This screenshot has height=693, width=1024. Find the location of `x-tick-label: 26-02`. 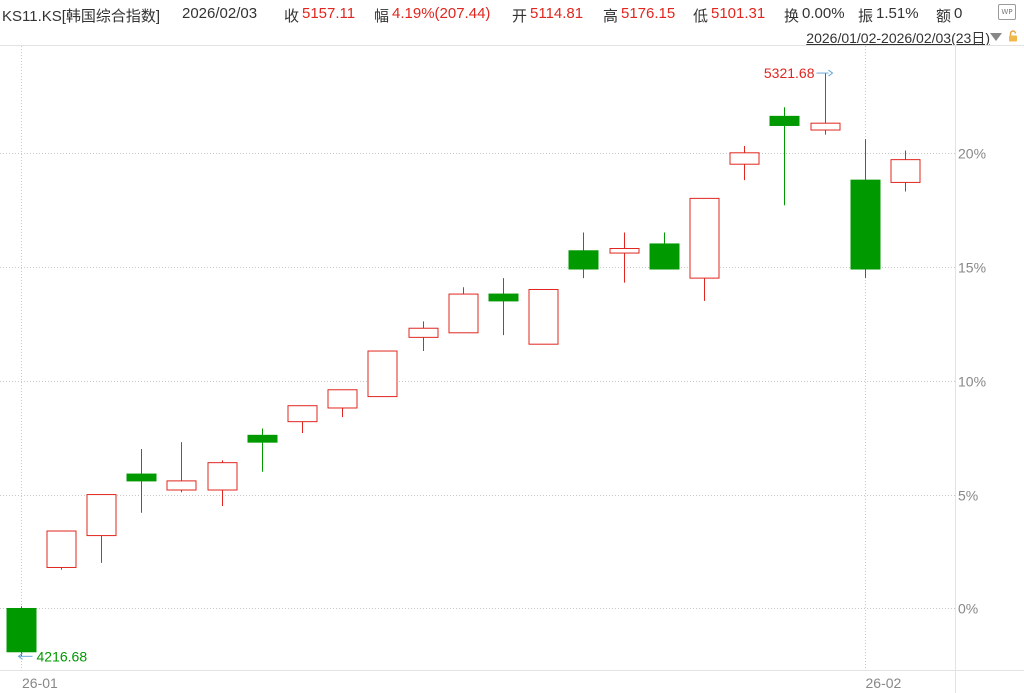

x-tick-label: 26-02 is located at coordinates (884, 683).